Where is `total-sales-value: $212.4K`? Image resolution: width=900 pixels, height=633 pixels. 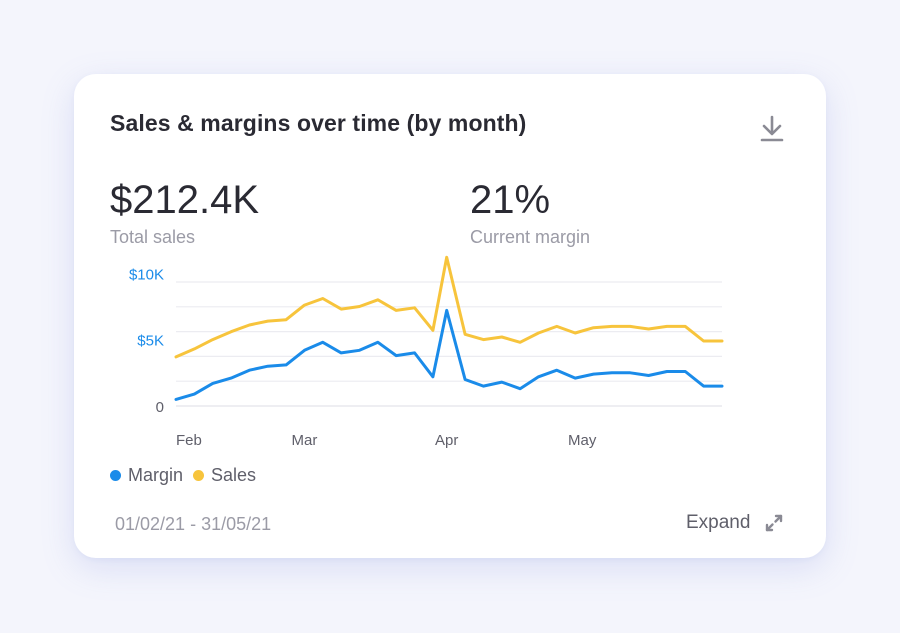 total-sales-value: $212.4K is located at coordinates (185, 200).